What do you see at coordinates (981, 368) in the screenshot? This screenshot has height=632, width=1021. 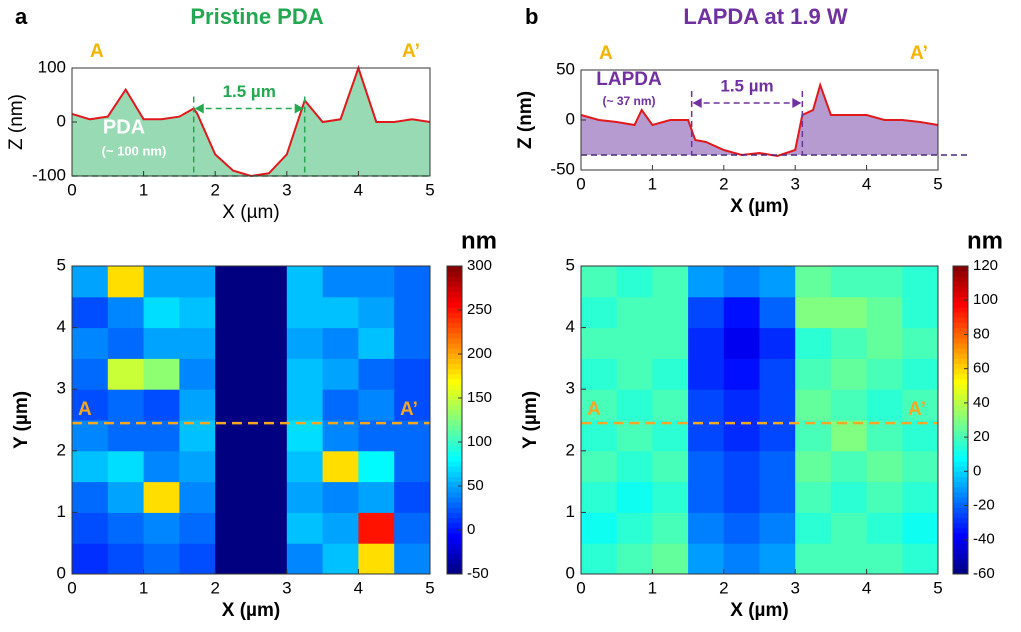 I see `colorbar-tick-label: 60` at bounding box center [981, 368].